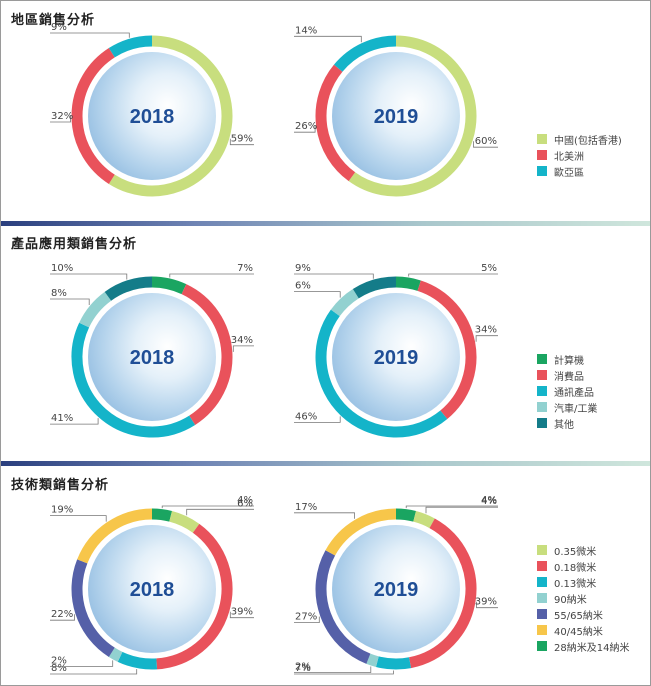 Image resolution: width=651 pixels, height=686 pixels. What do you see at coordinates (245, 500) in the screenshot?
I see `value-label: 4%` at bounding box center [245, 500].